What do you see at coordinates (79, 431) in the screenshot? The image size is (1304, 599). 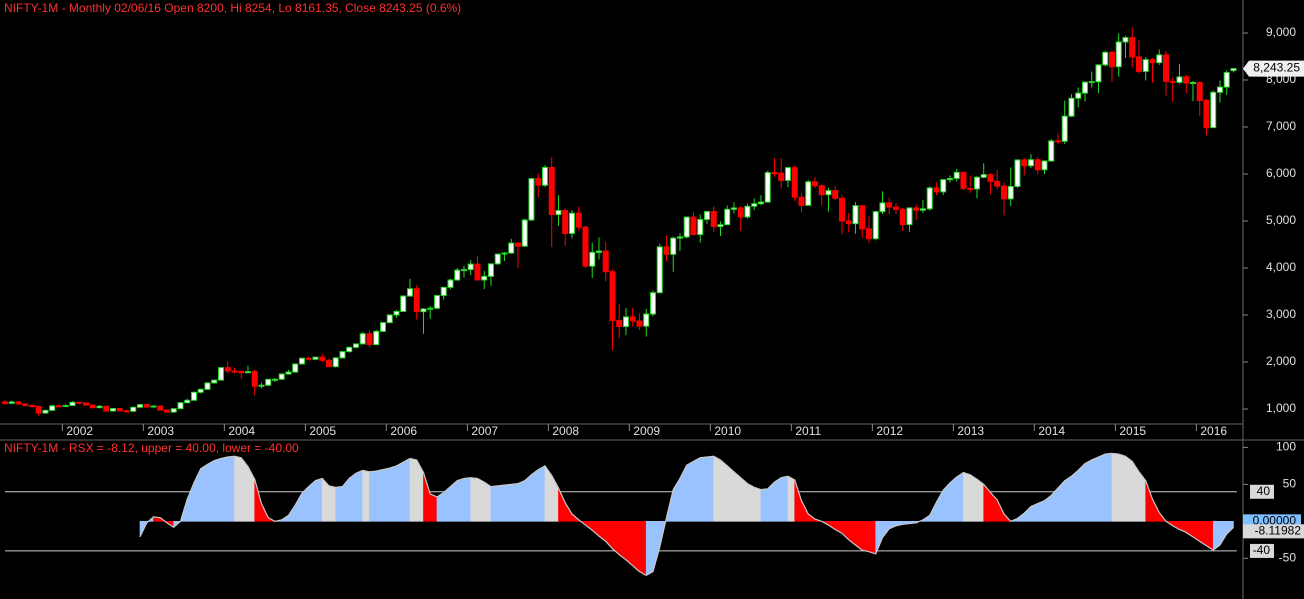 I see `x-tick-label: 2002` at bounding box center [79, 431].